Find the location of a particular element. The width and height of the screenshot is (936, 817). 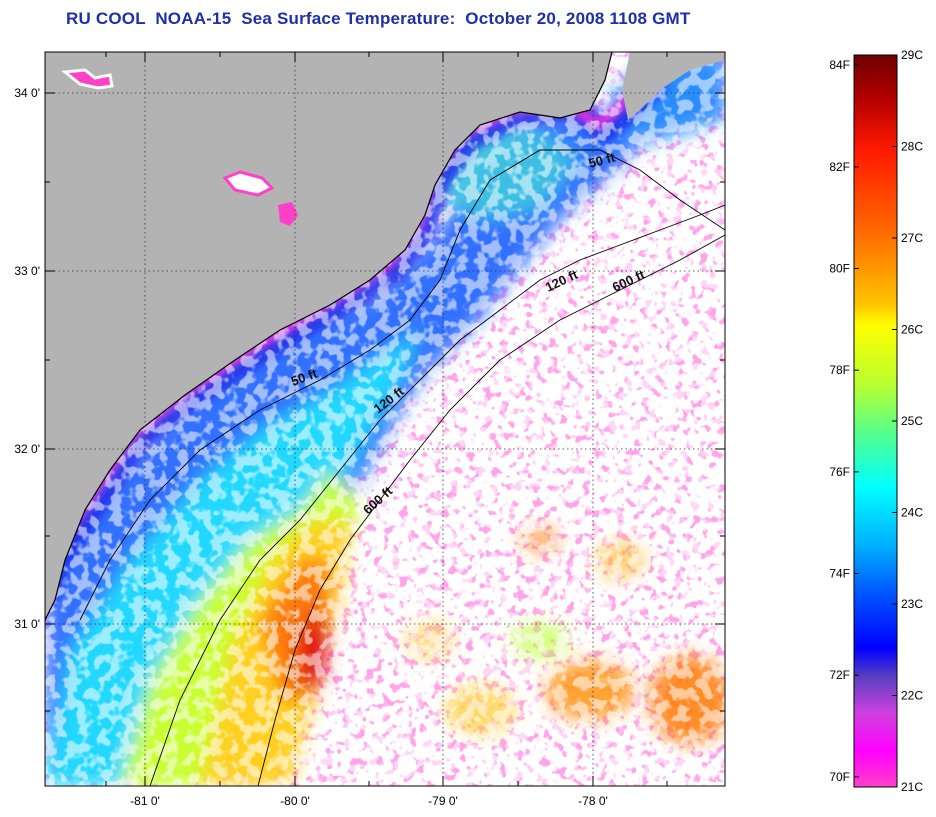

colorbar-label-fahrenheit: 76F is located at coordinates (839, 472).